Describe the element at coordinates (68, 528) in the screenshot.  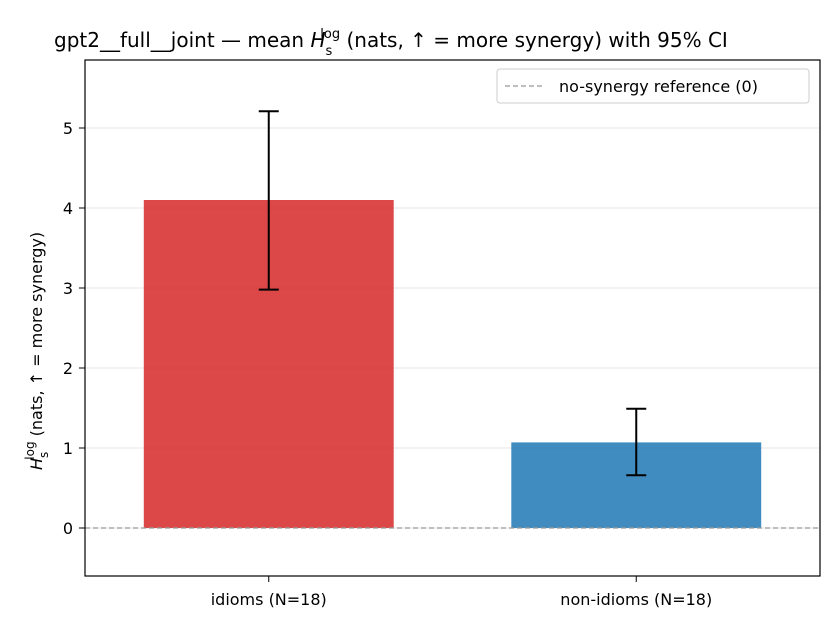
I see `y-tick-label: 0` at that location.